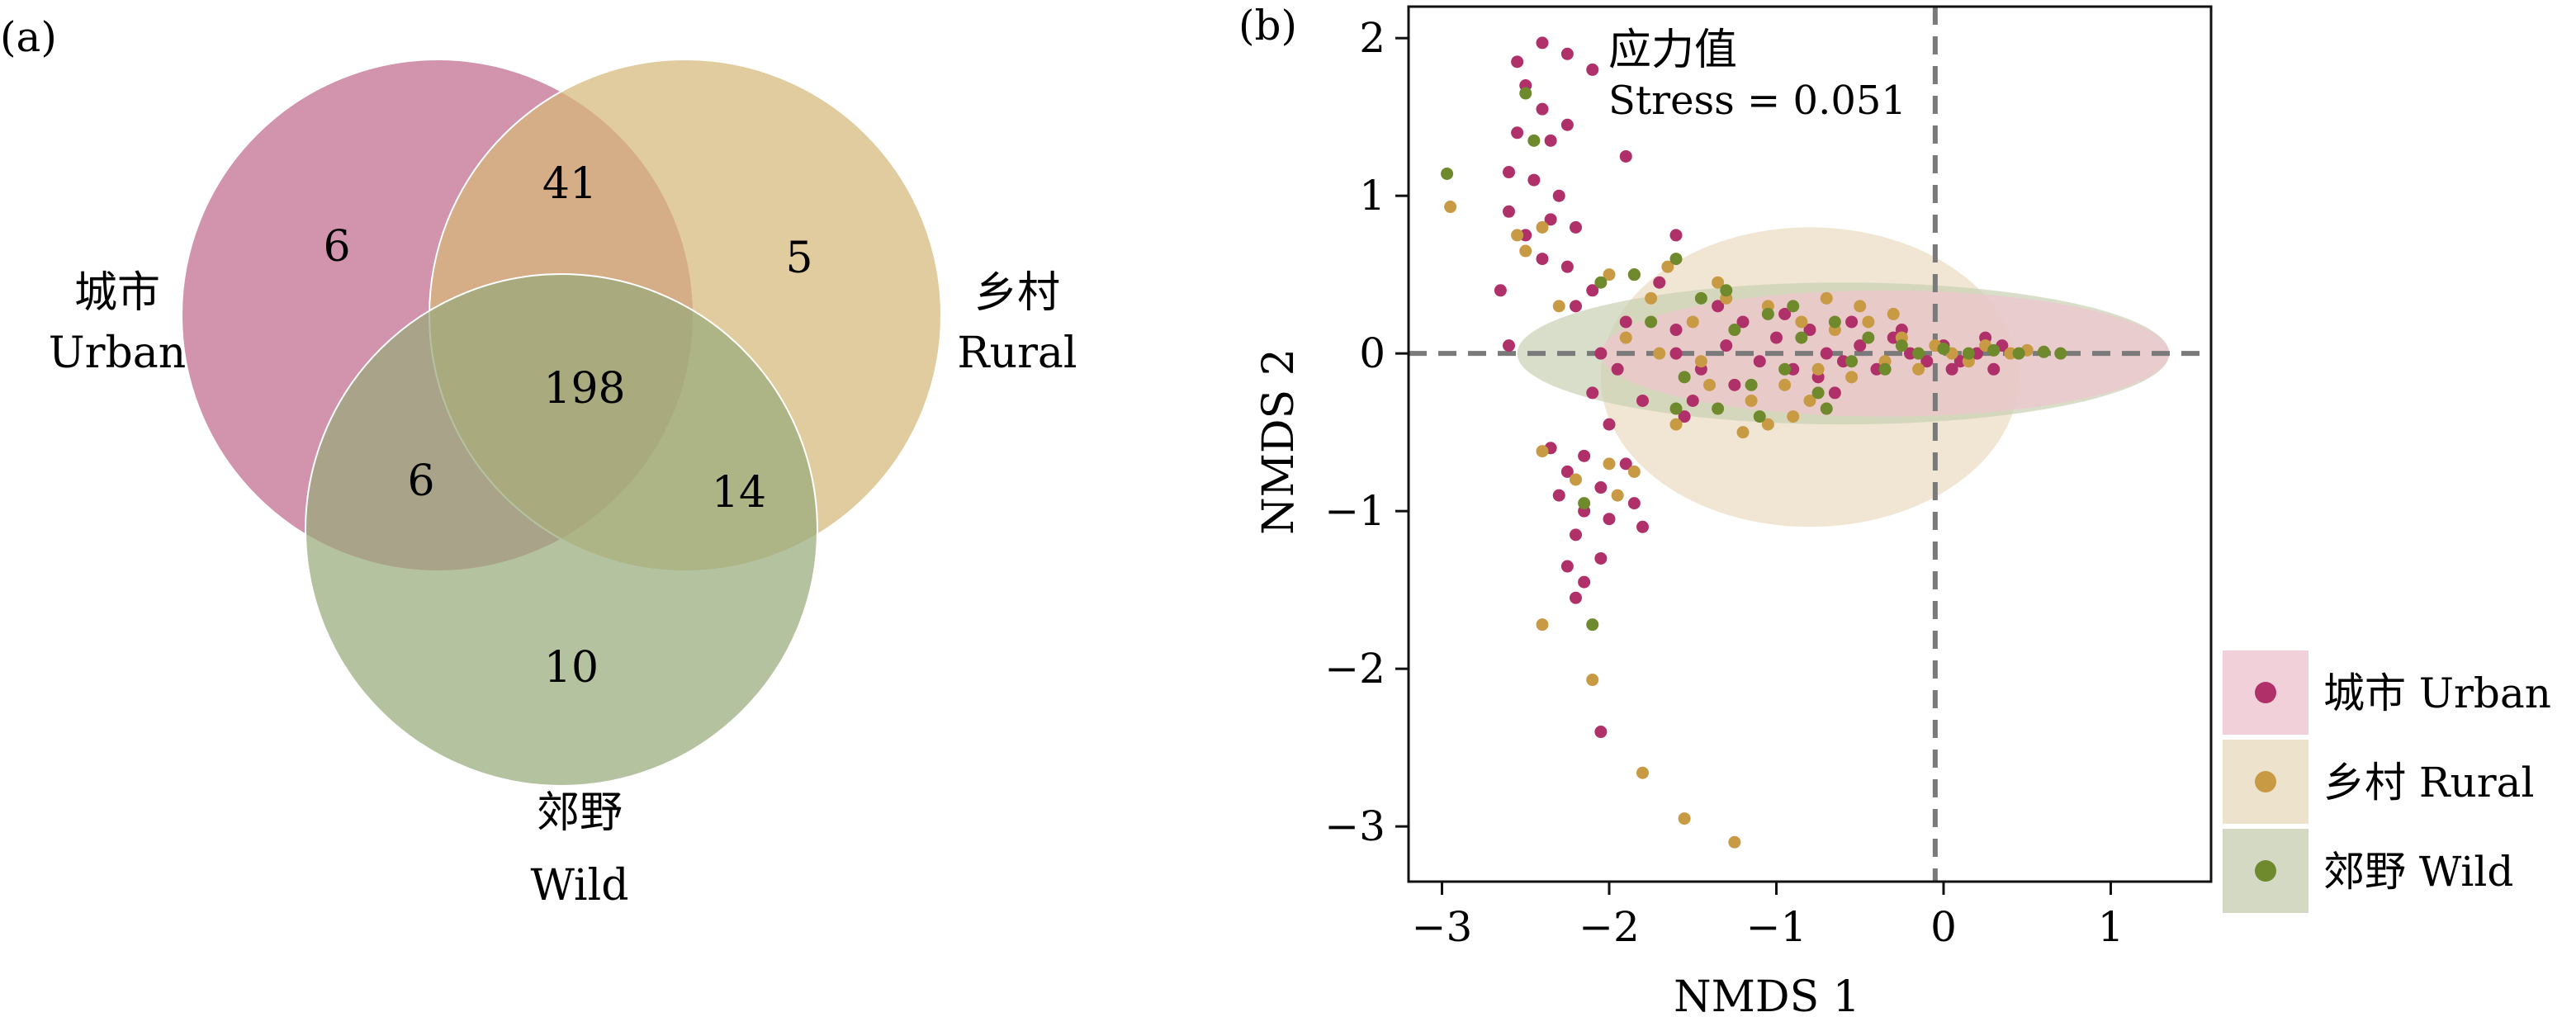 The width and height of the screenshot is (2576, 1017). What do you see at coordinates (579, 886) in the screenshot?
I see `venn-label-wild-en: Wild` at bounding box center [579, 886].